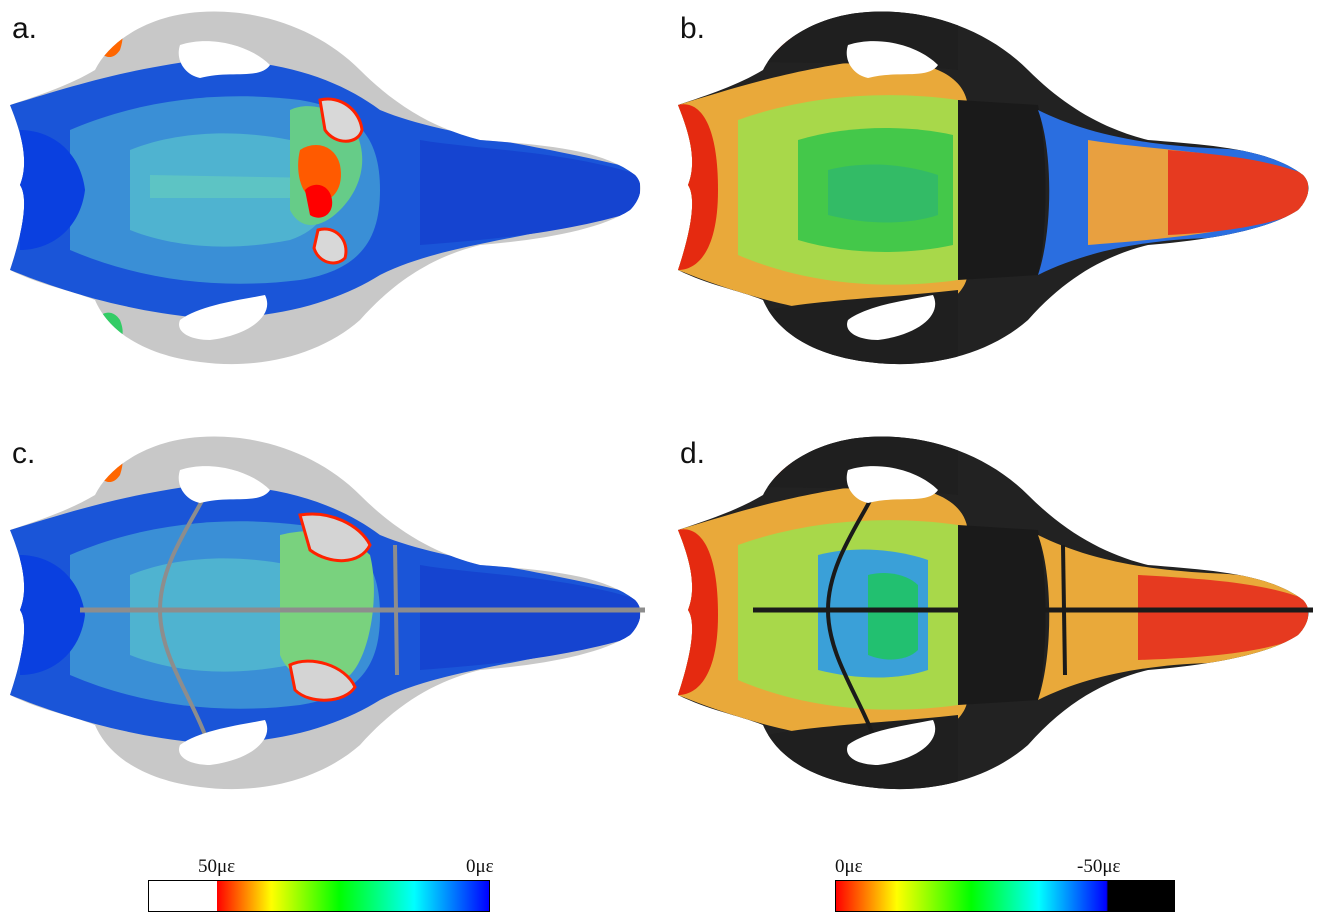 This screenshot has height=916, width=1319. Describe the element at coordinates (849, 866) in the screenshot. I see `legend-high-label: 0με` at that location.